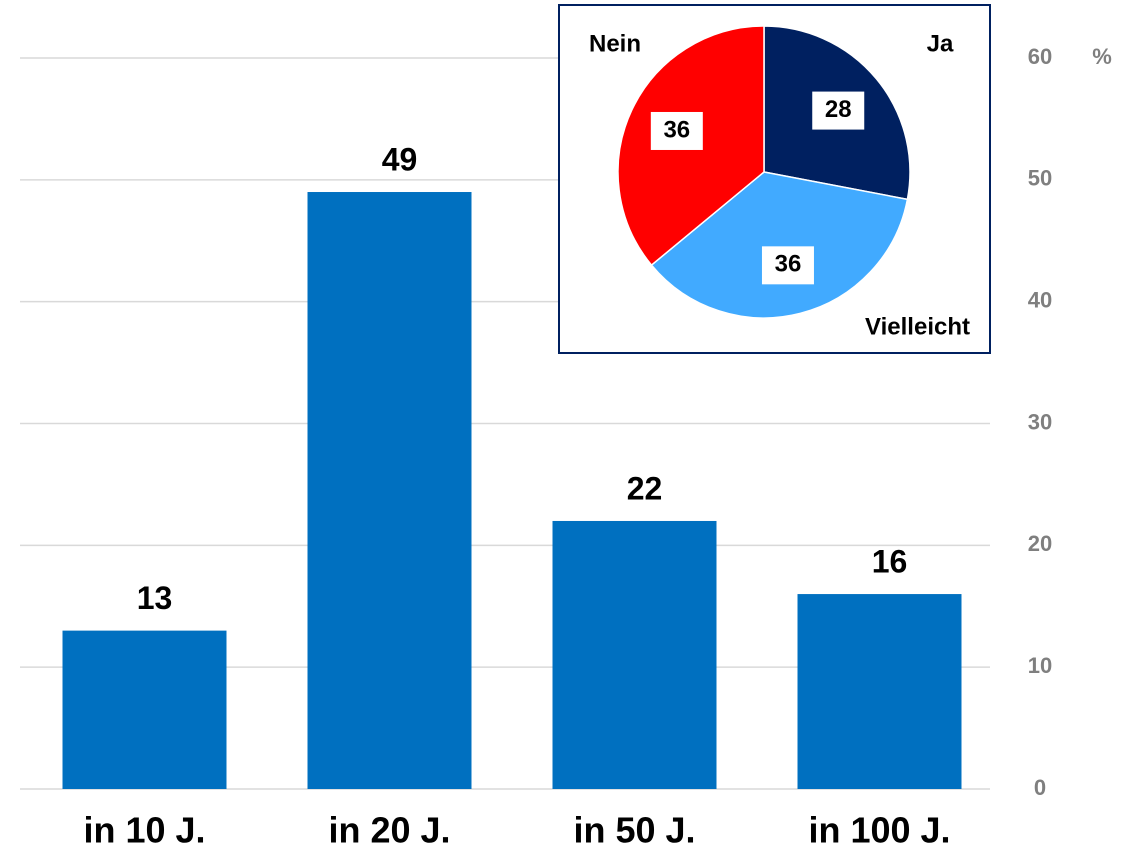 This screenshot has width=1140, height=861. Describe the element at coordinates (645, 488) in the screenshot. I see `value-label: 22` at that location.